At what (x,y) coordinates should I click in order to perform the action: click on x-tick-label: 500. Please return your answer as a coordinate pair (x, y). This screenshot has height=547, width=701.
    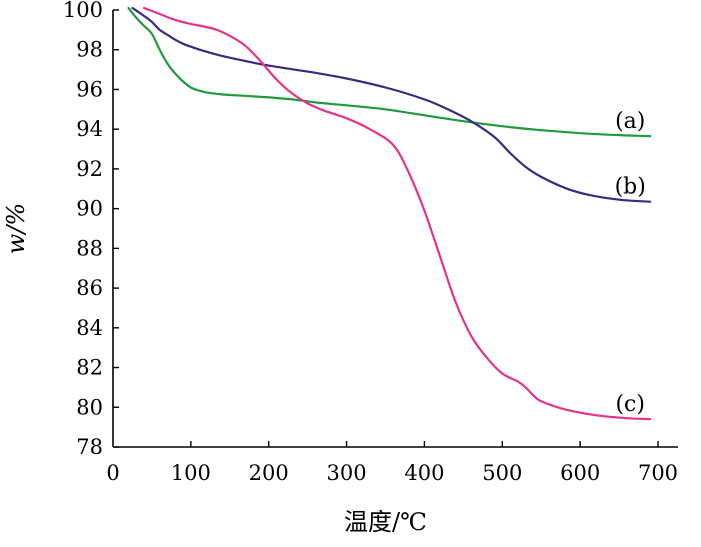
    Looking at the image, I should click on (502, 473).